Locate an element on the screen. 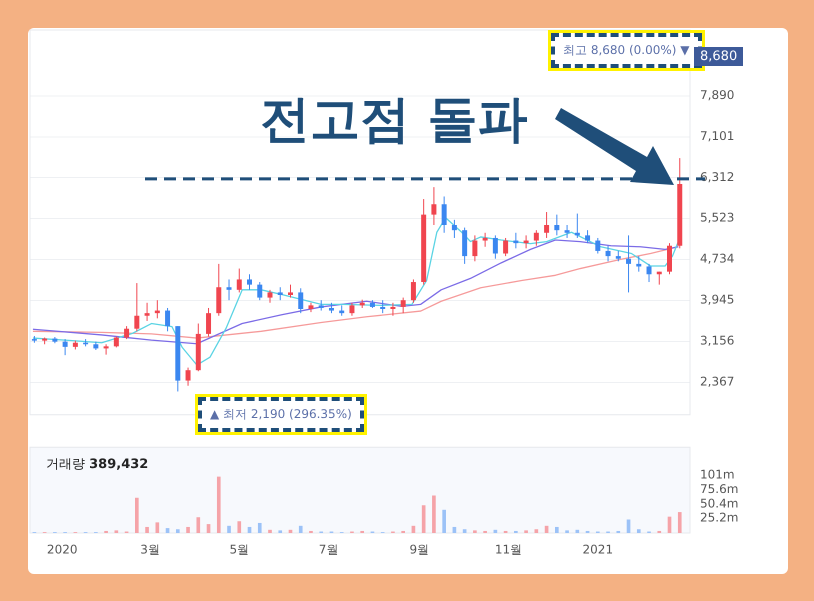  x-tick-label: 3월 is located at coordinates (150, 549).